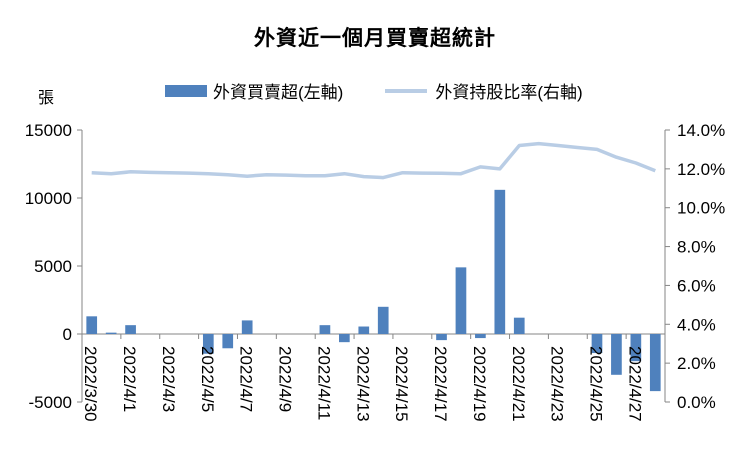  I want to click on bar-2022/4/1, so click(130, 329).